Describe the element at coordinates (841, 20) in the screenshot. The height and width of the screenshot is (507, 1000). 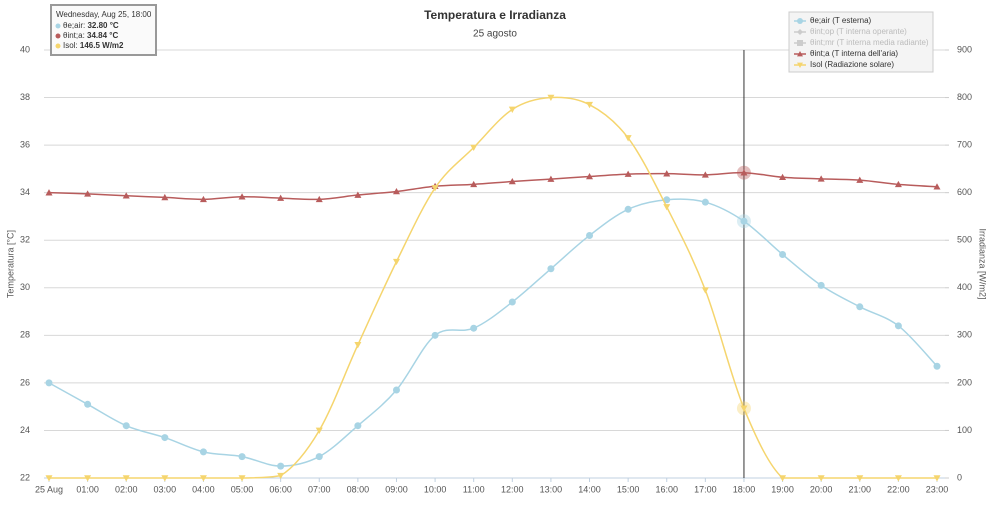
I see `legend-item: θe;air (T esterna)` at that location.